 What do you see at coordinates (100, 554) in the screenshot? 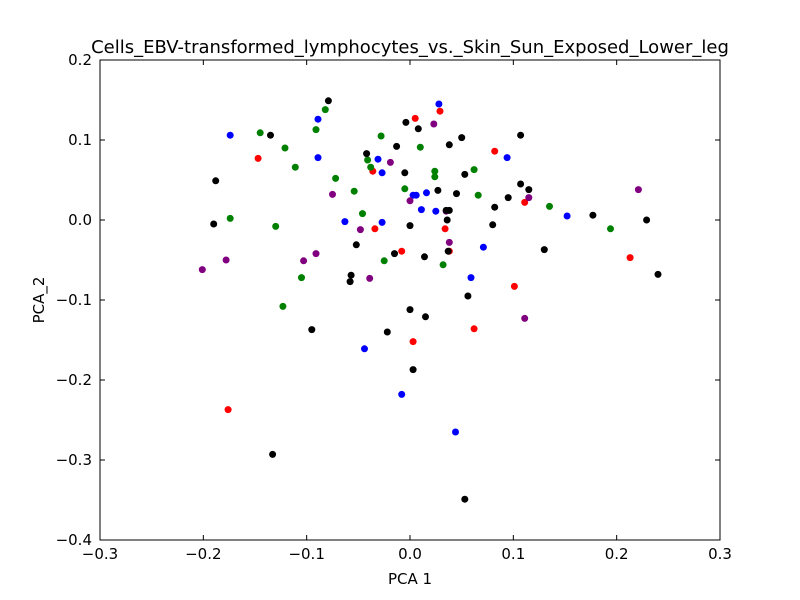
I see `x-tick-label: −0.3` at bounding box center [100, 554].